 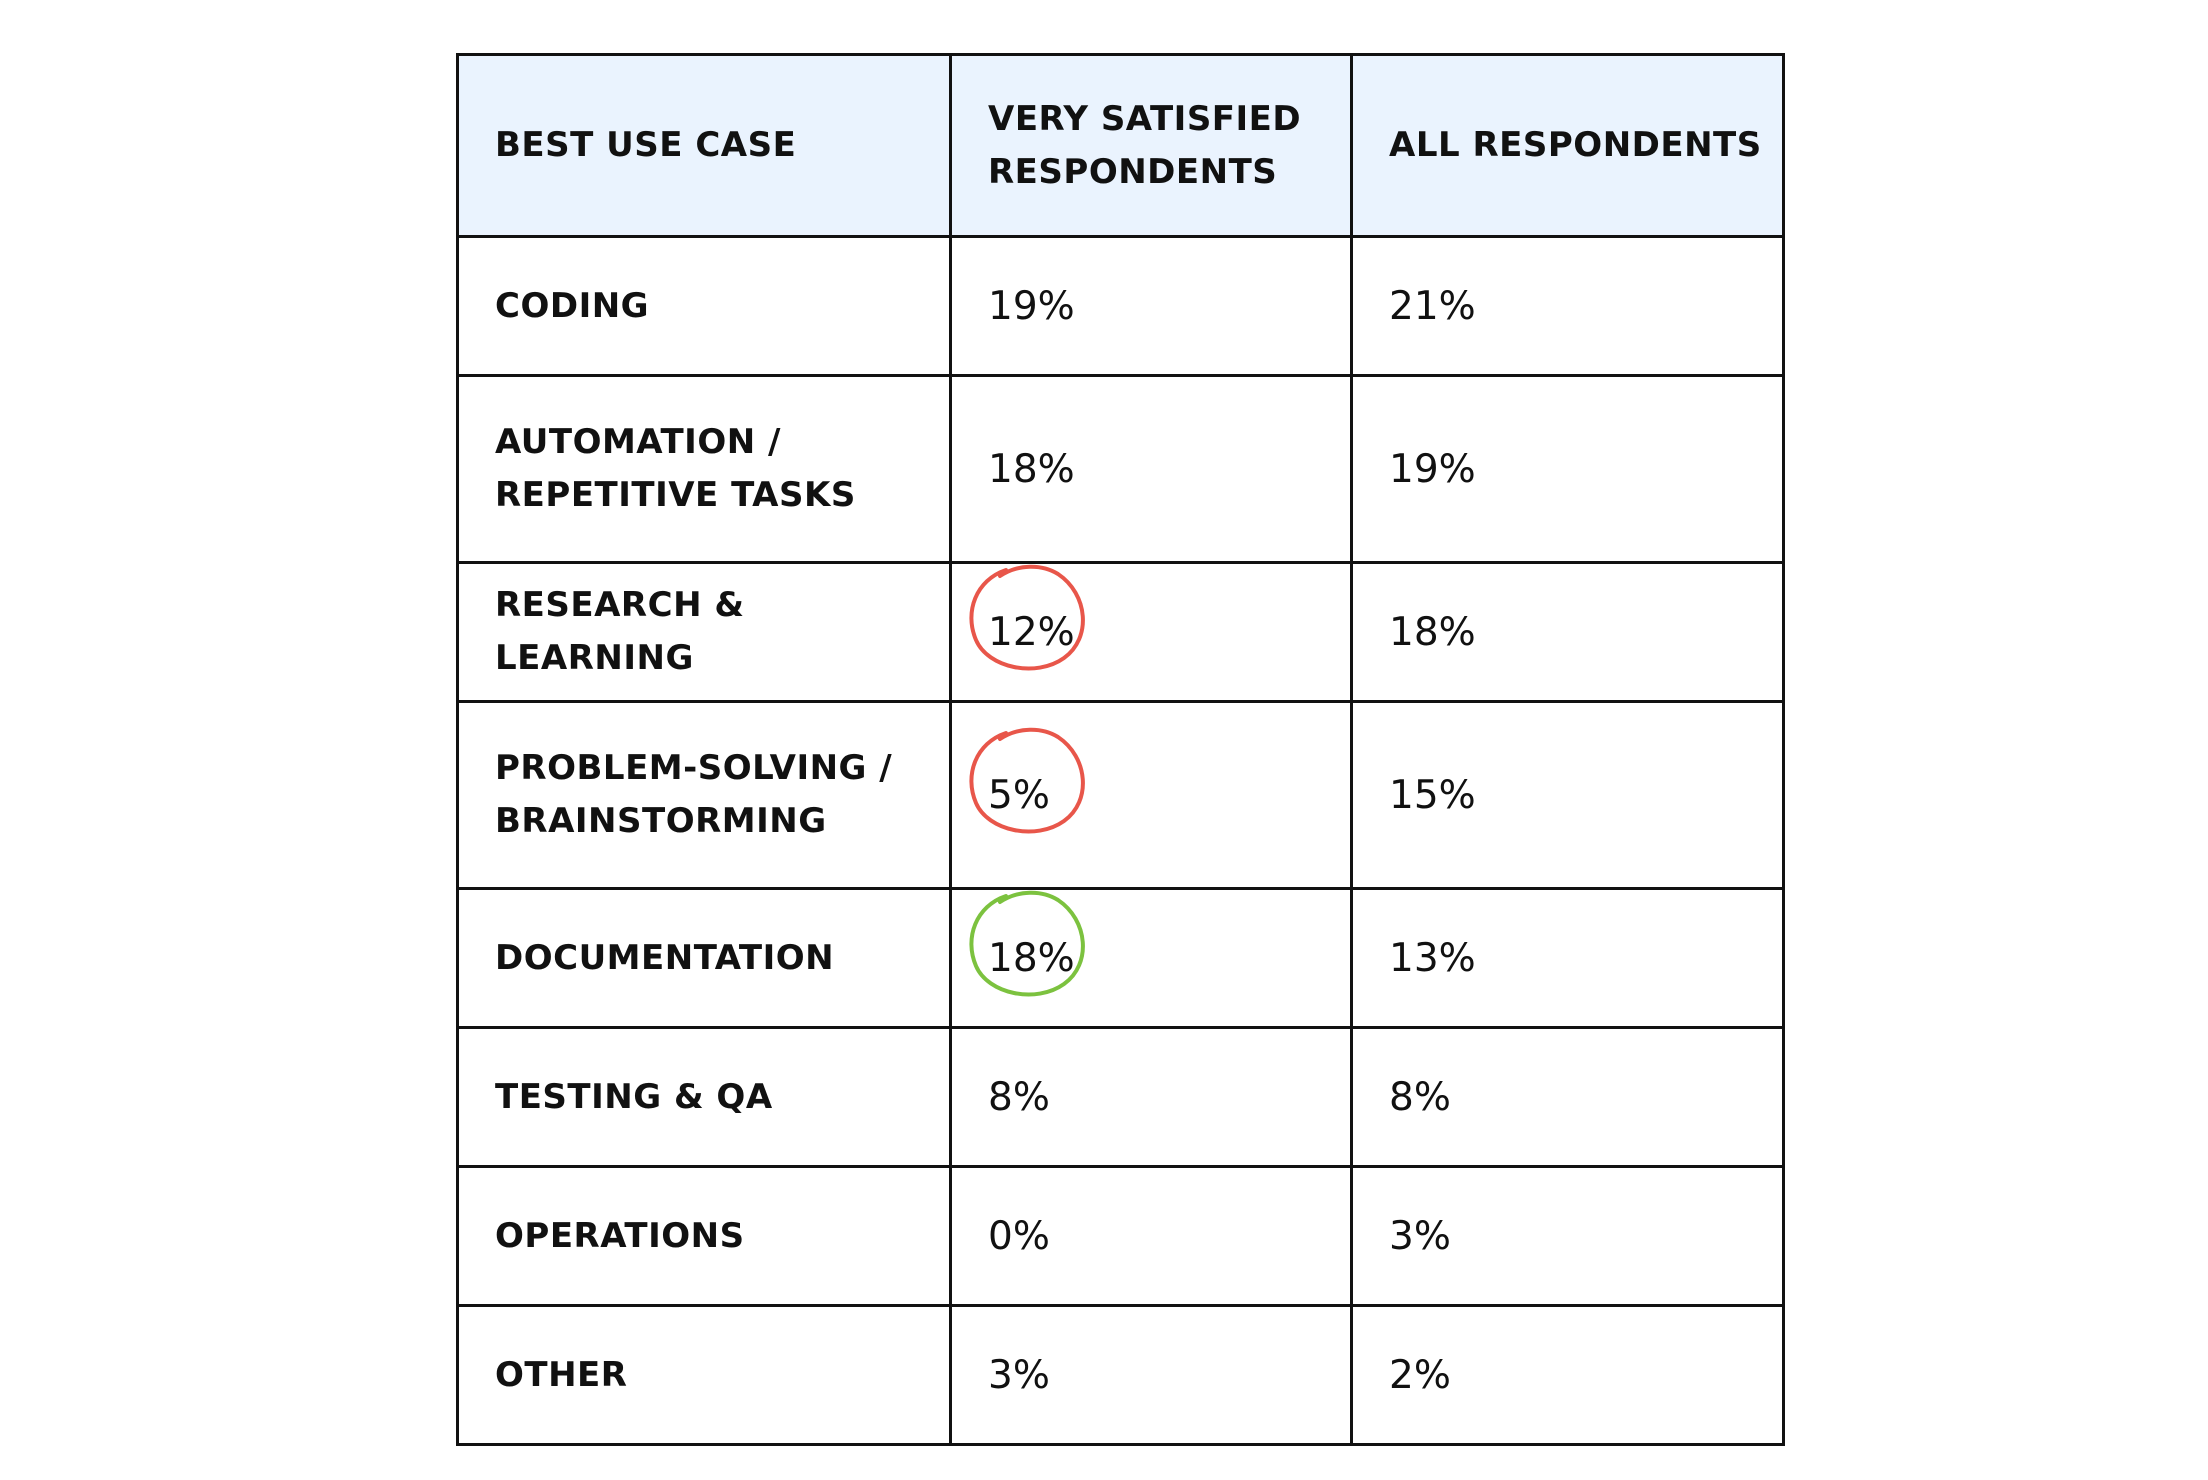 What do you see at coordinates (1151, 145) in the screenshot?
I see `header-very-satisfied: VERY SATISFIED RESPONDENTS` at bounding box center [1151, 145].